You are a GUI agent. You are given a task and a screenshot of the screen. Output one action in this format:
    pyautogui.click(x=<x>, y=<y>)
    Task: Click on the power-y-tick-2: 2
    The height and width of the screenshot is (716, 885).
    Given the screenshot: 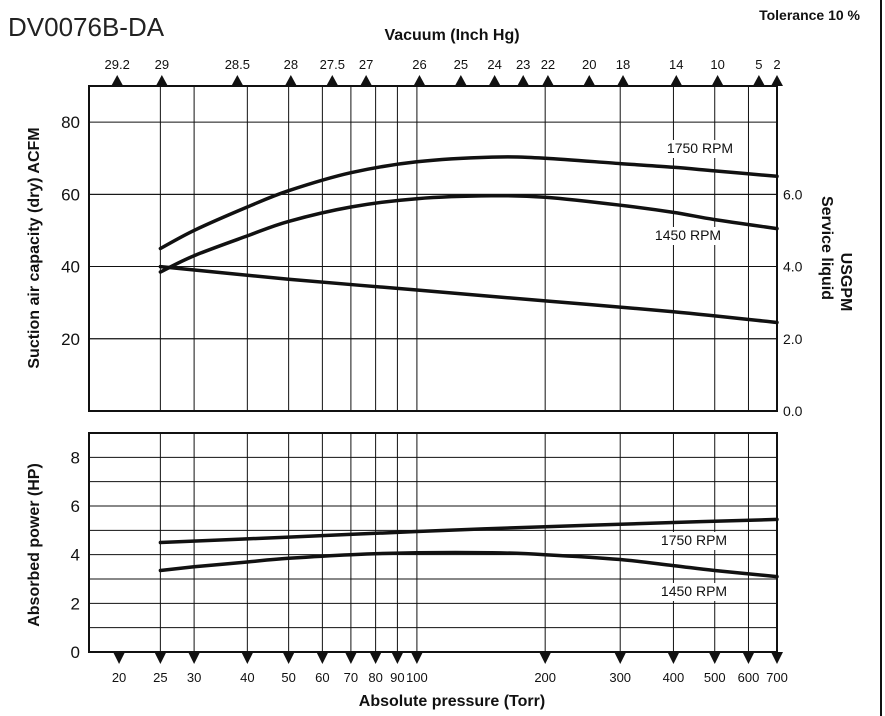 What is the action you would take?
    pyautogui.click(x=75, y=603)
    